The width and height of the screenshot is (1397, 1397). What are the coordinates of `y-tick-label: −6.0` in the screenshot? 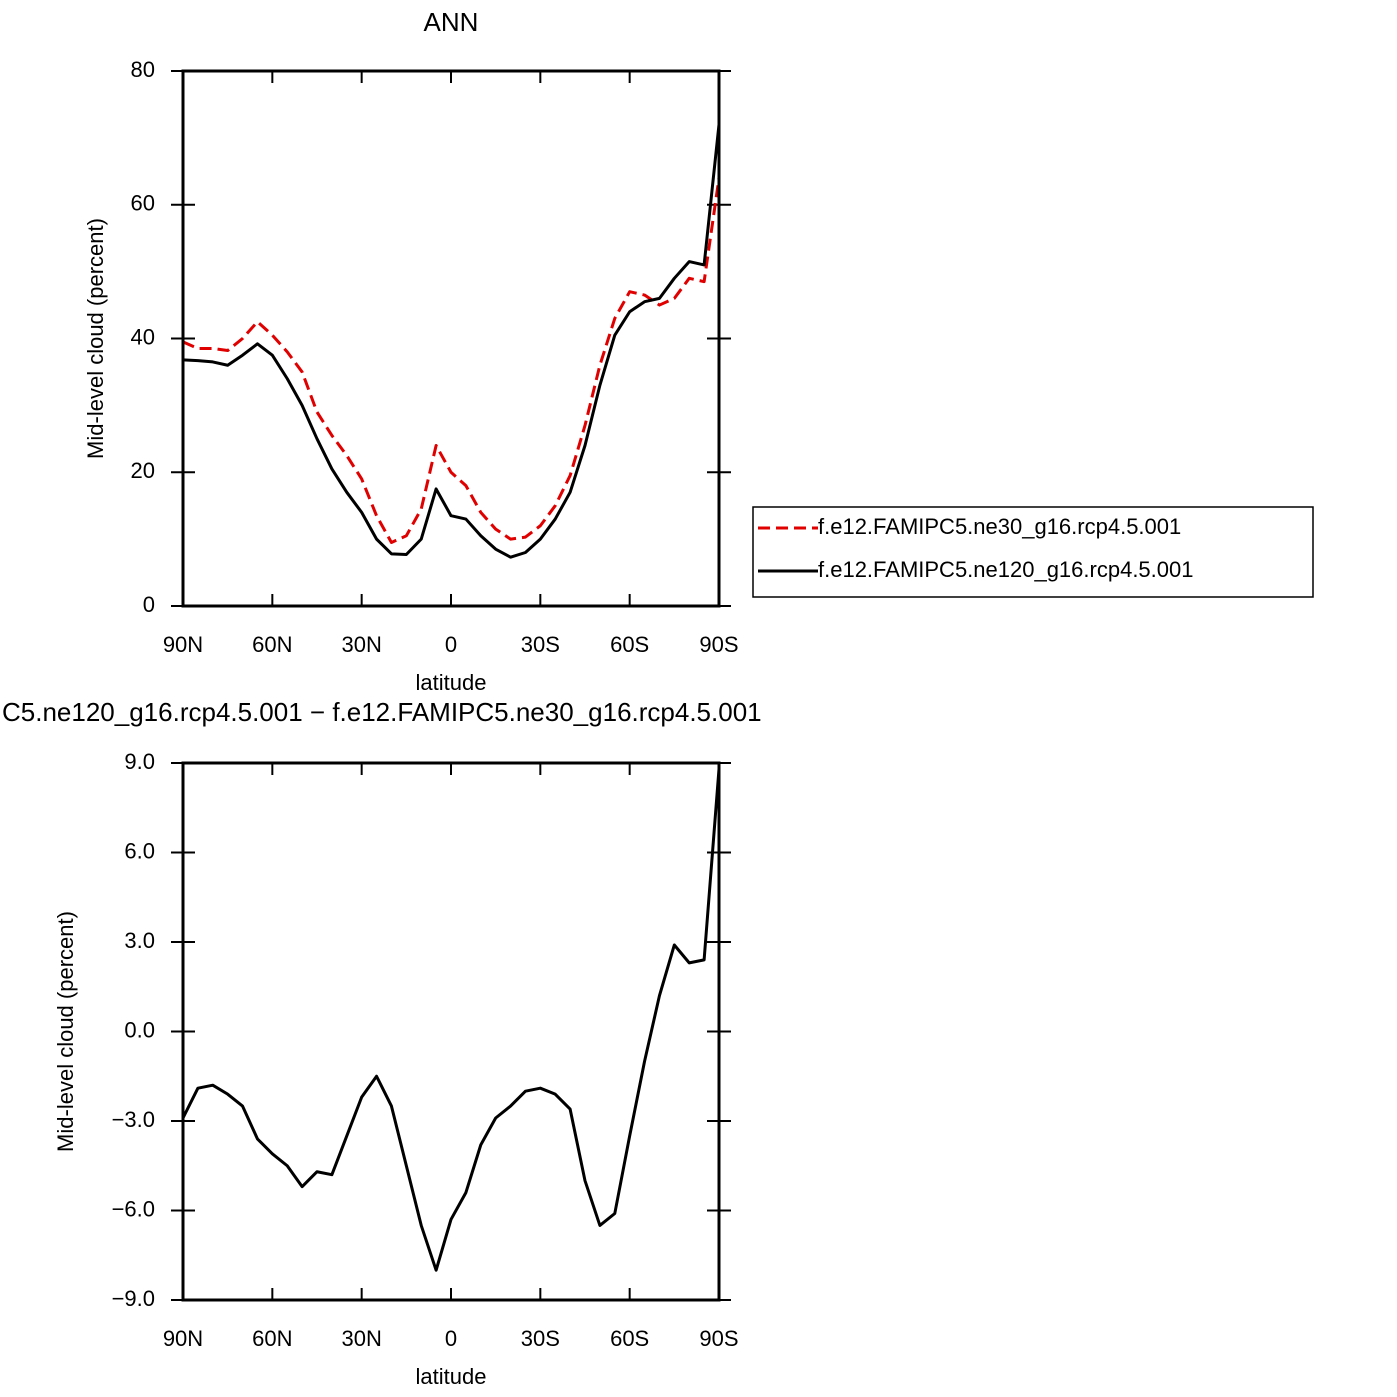 It's located at (133, 1208).